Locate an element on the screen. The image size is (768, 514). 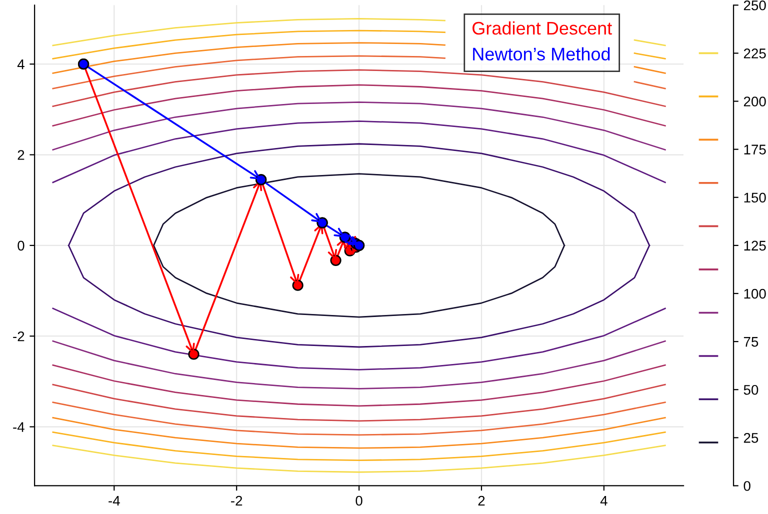
y2-tick-label: 125 is located at coordinates (755, 245).